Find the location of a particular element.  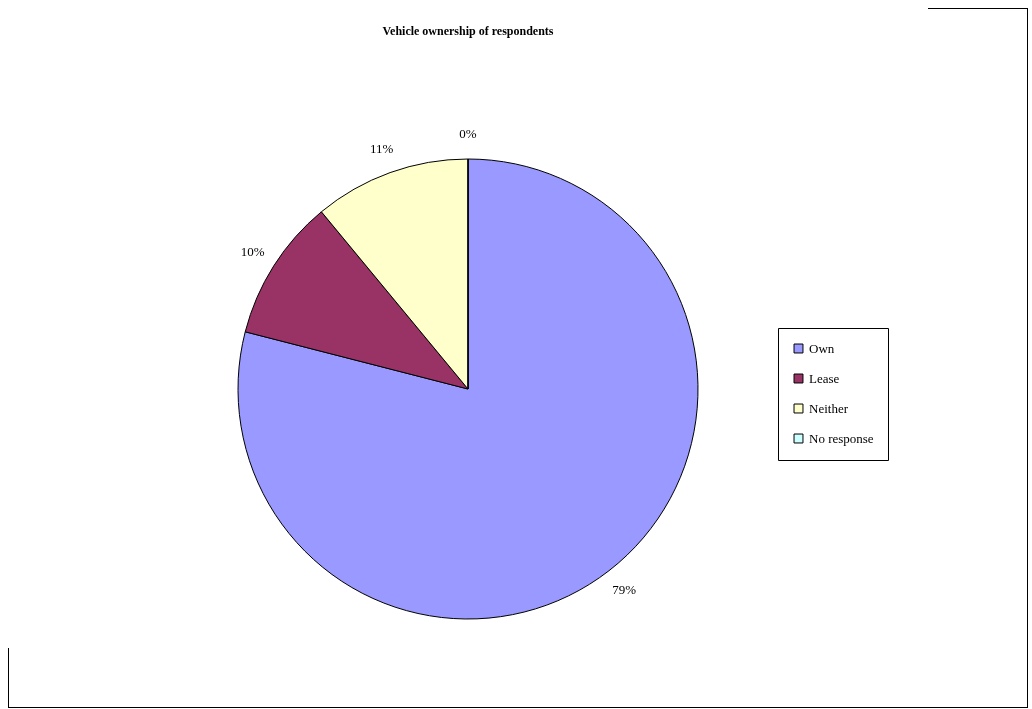

legend-label: No response is located at coordinates (841, 438).